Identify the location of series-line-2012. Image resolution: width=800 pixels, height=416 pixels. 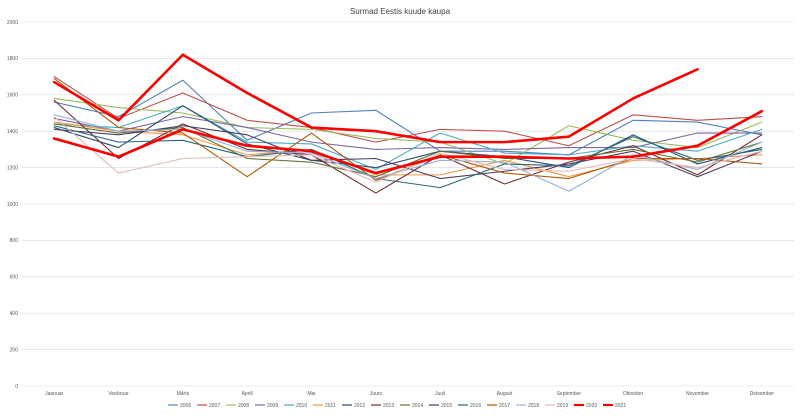
(408, 137).